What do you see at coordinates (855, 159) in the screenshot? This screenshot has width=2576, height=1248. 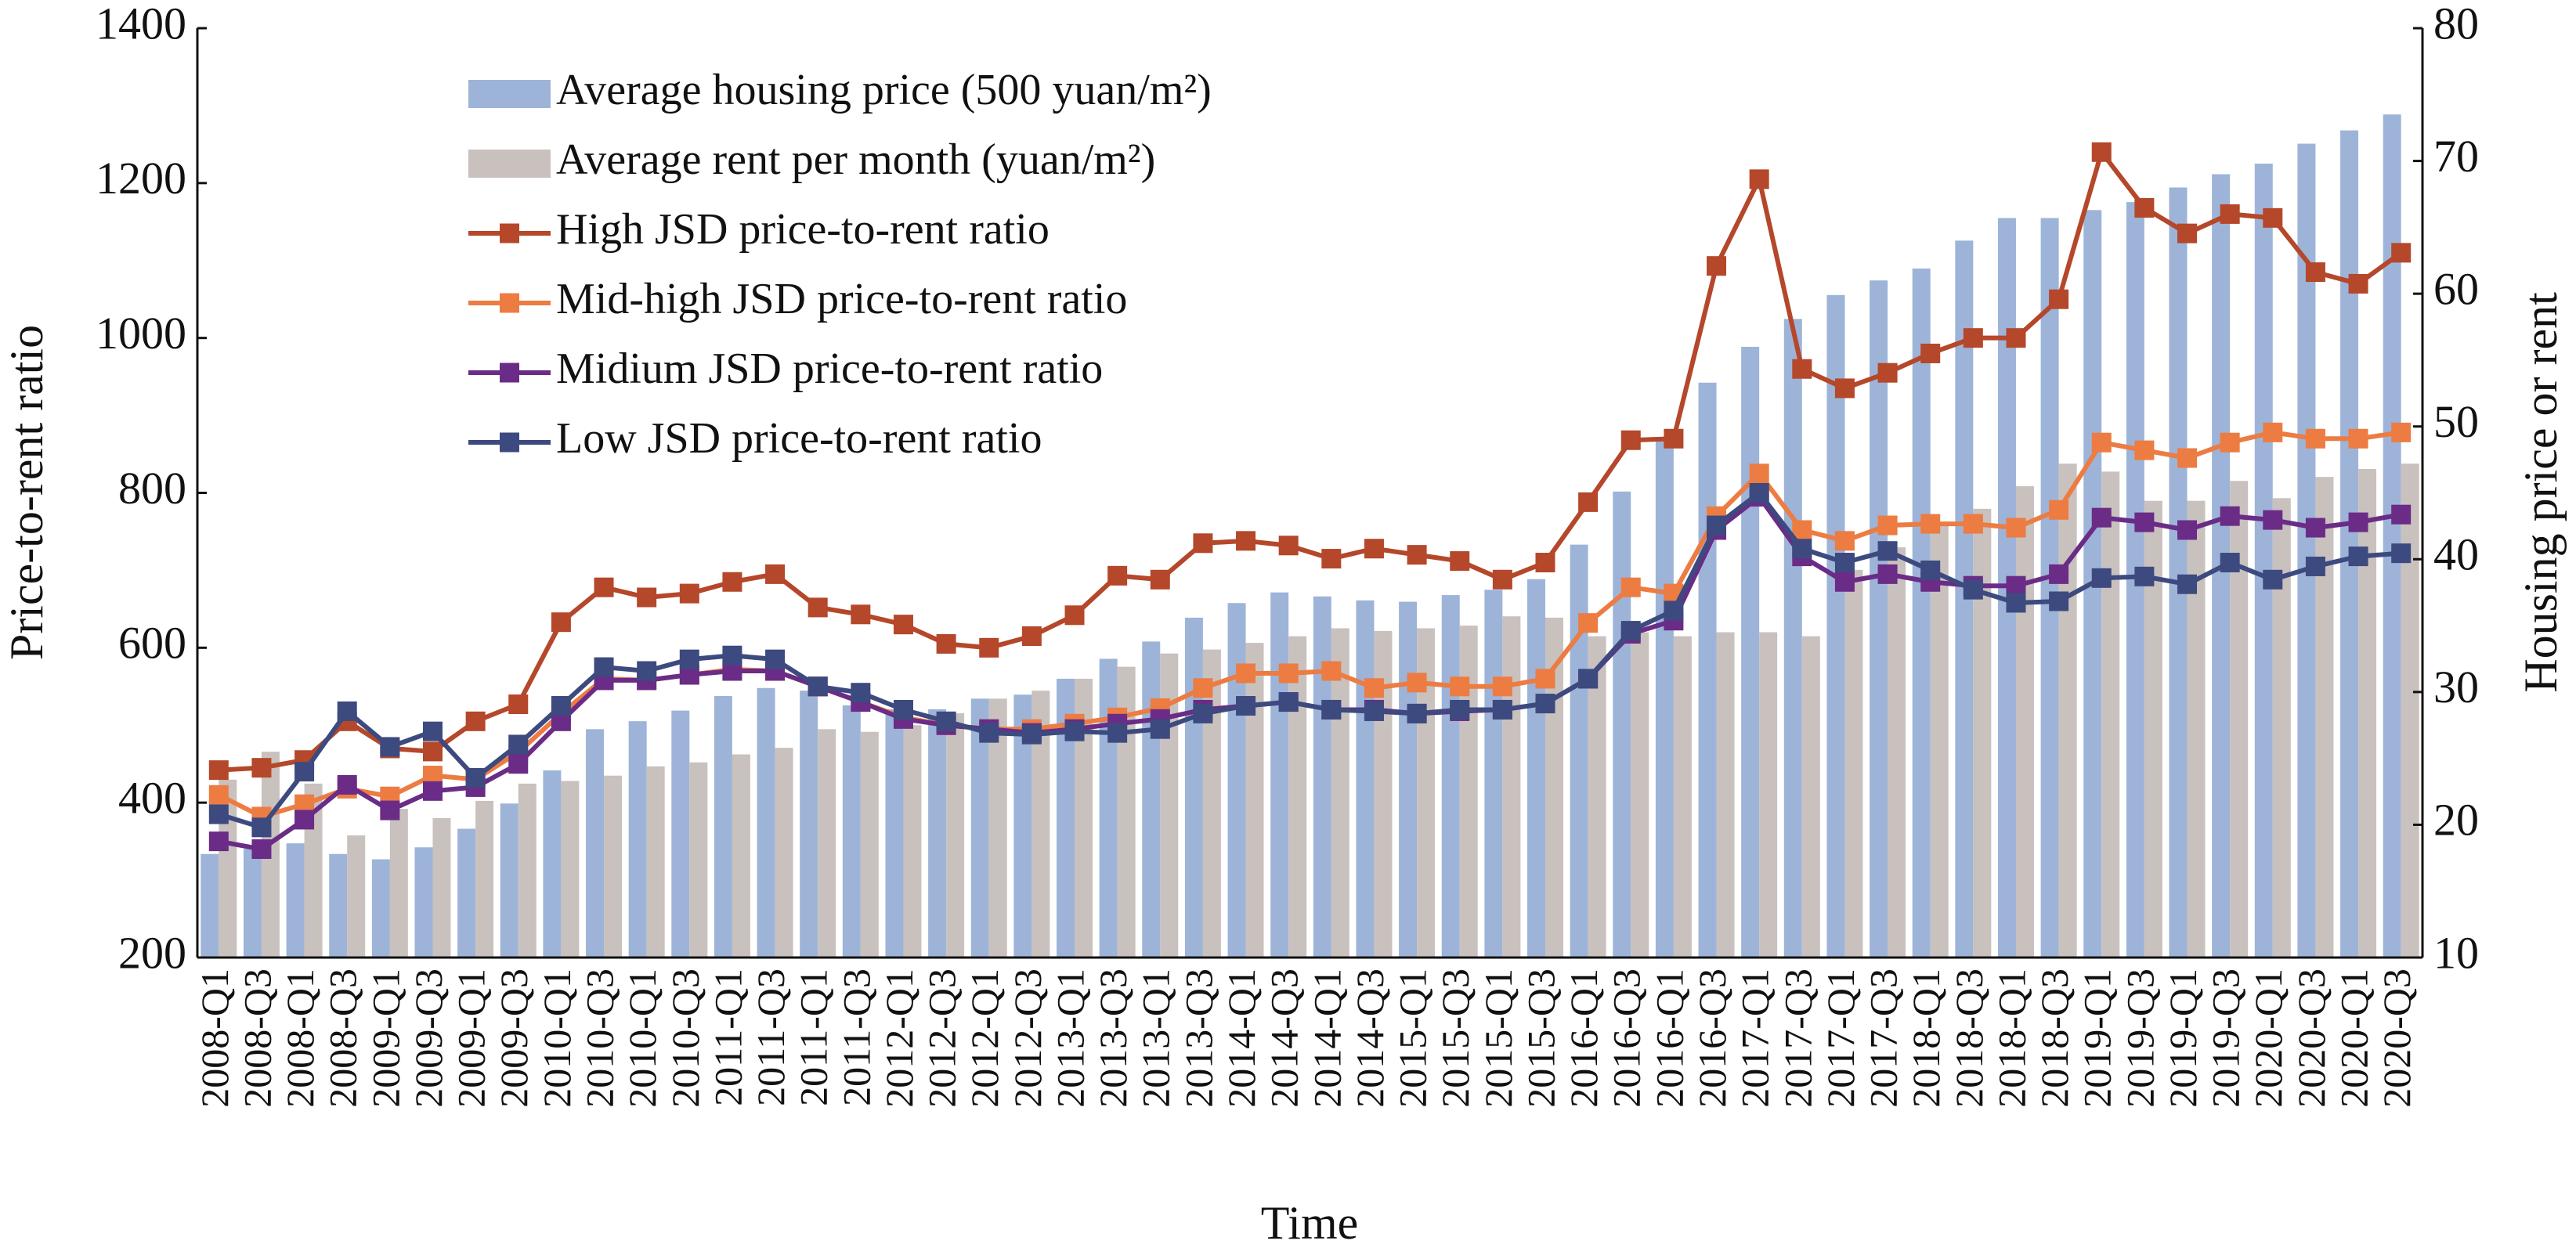 I see `legend-label: Average rent per month (yuan/m²)` at bounding box center [855, 159].